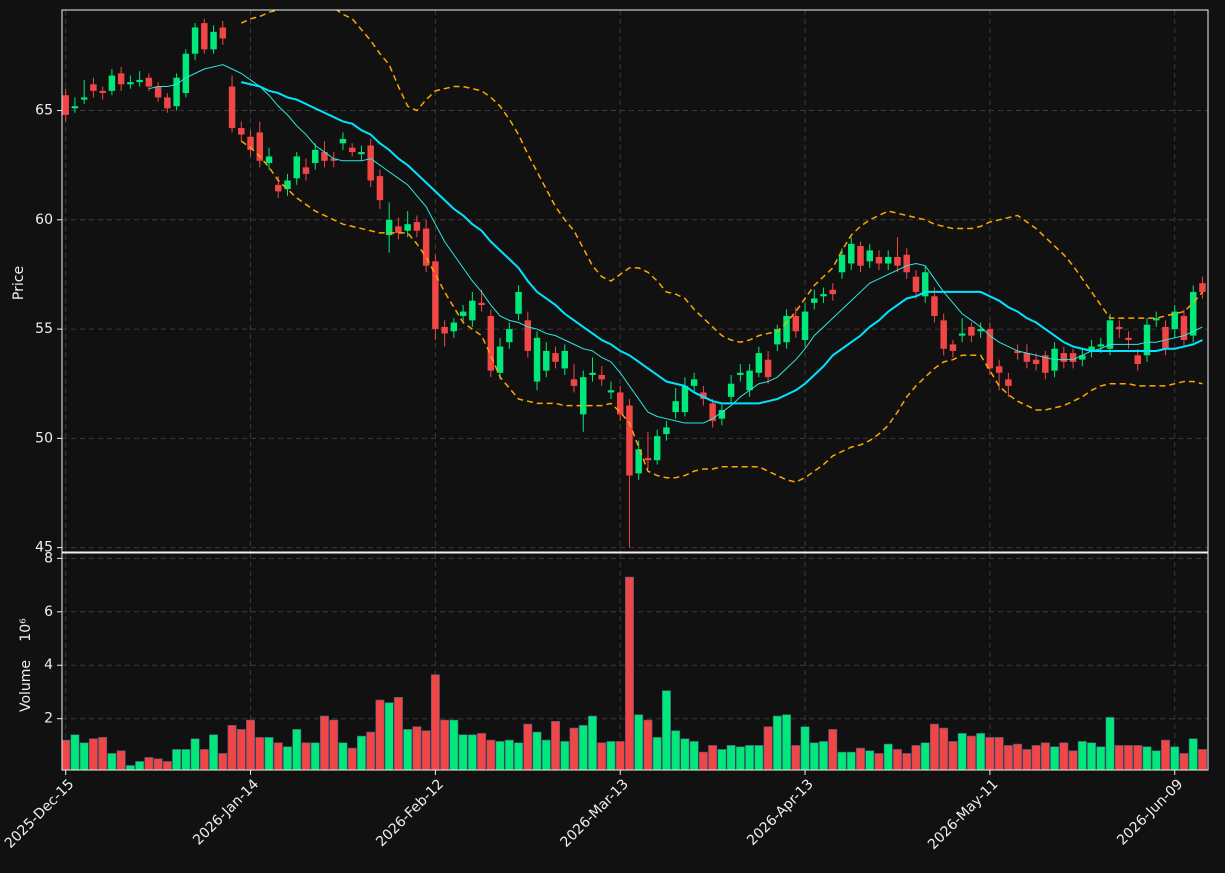 This screenshot has width=1225, height=873. I want to click on x-tick-label: 2026-Feb-12, so click(410, 813).